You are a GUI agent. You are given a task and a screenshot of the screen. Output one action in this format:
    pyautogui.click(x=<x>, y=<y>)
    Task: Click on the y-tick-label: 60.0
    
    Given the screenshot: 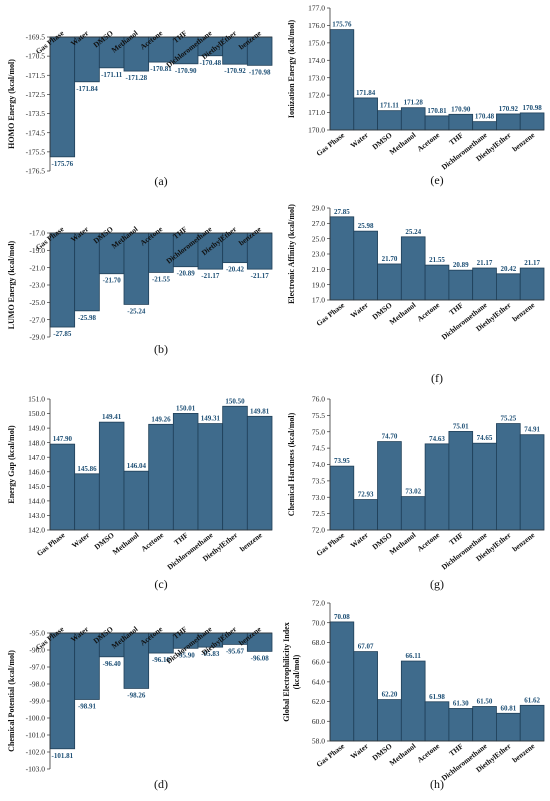 What is the action you would take?
    pyautogui.click(x=318, y=721)
    